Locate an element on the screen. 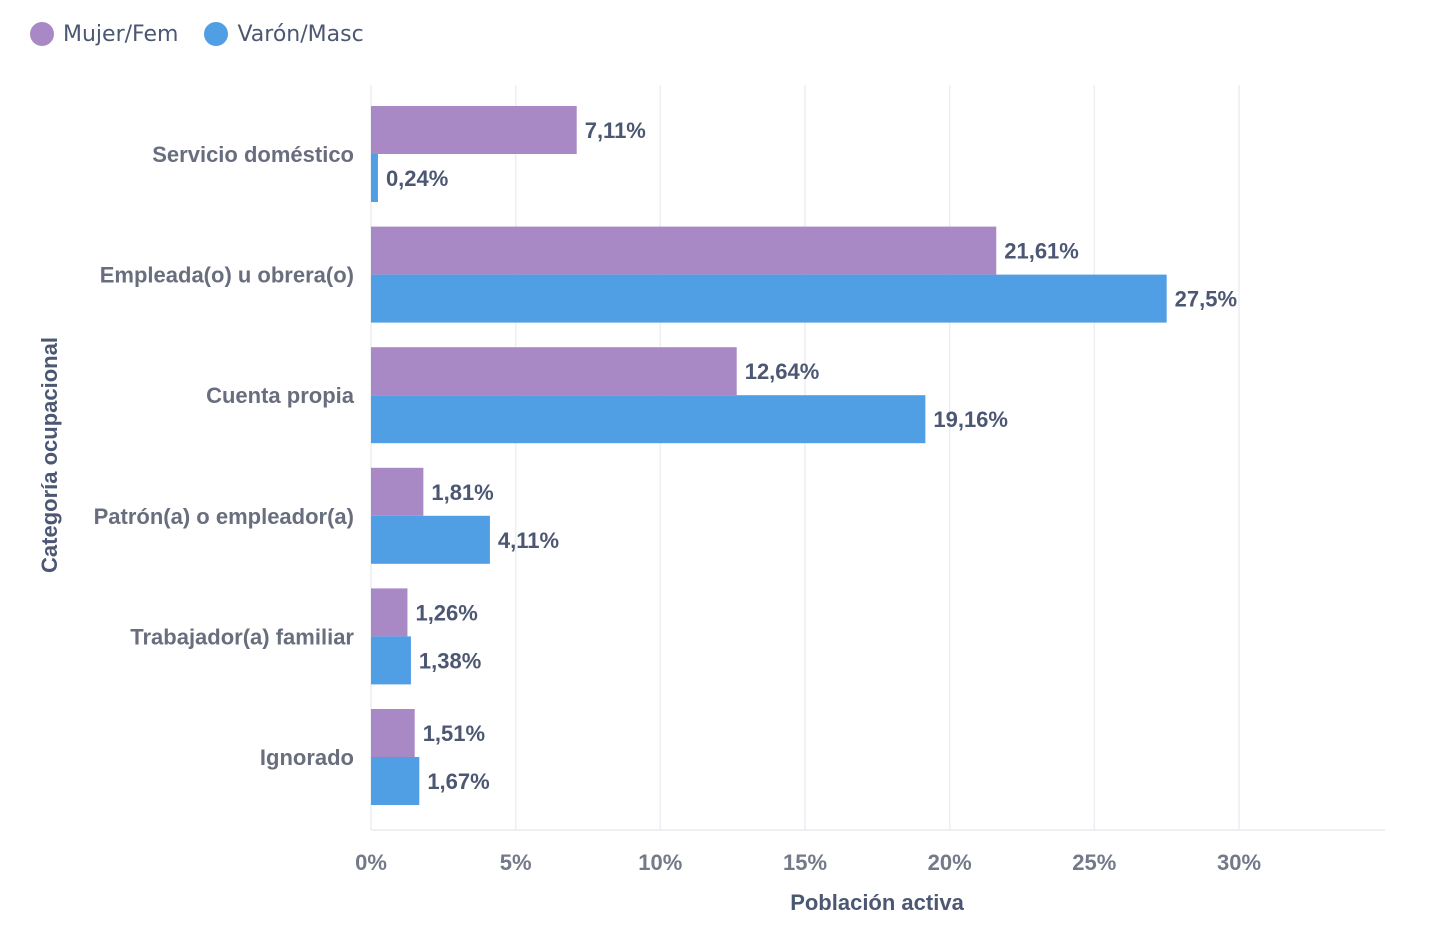 The height and width of the screenshot is (942, 1436). x-tick-label: 5% is located at coordinates (516, 862).